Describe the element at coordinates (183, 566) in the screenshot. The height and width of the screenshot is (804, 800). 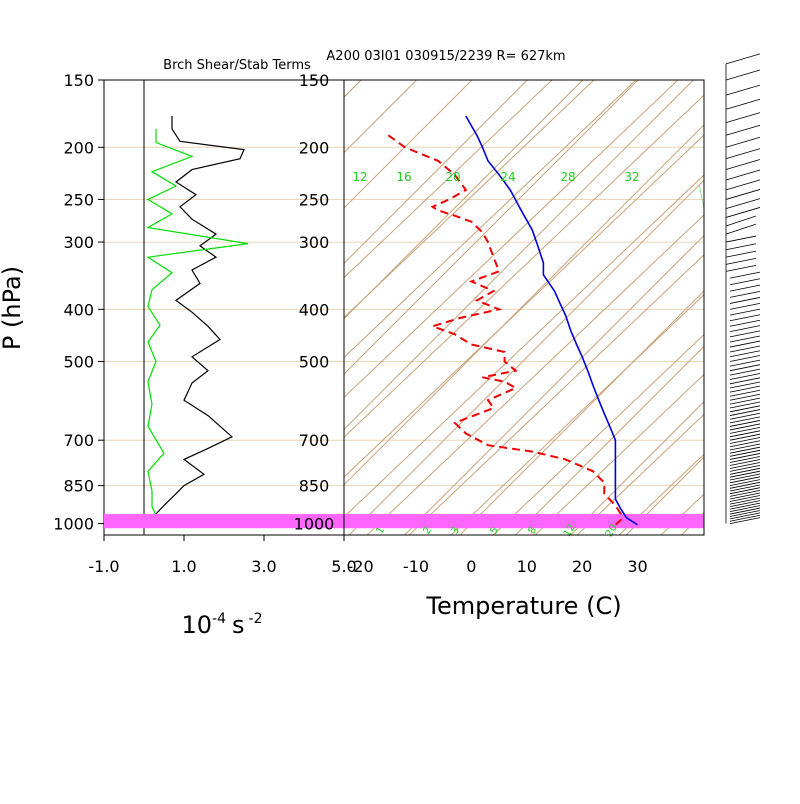
I see `left-x-tick-label: 1.0` at that location.